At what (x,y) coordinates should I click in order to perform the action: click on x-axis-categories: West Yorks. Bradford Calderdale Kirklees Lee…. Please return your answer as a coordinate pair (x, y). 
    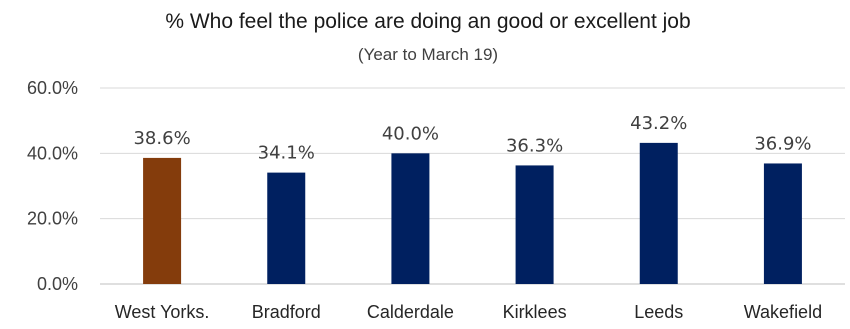
    Looking at the image, I should click on (468, 312).